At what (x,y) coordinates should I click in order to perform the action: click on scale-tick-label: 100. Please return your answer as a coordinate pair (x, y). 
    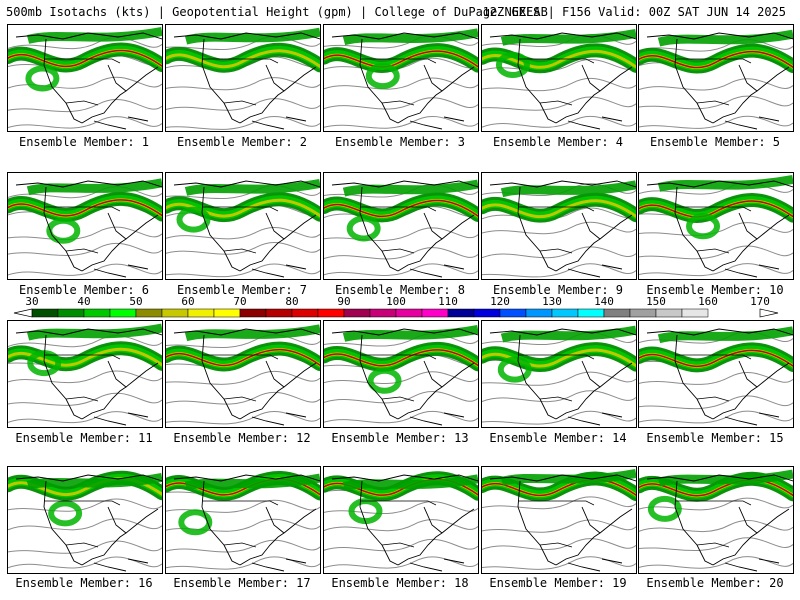
    Looking at the image, I should click on (396, 301).